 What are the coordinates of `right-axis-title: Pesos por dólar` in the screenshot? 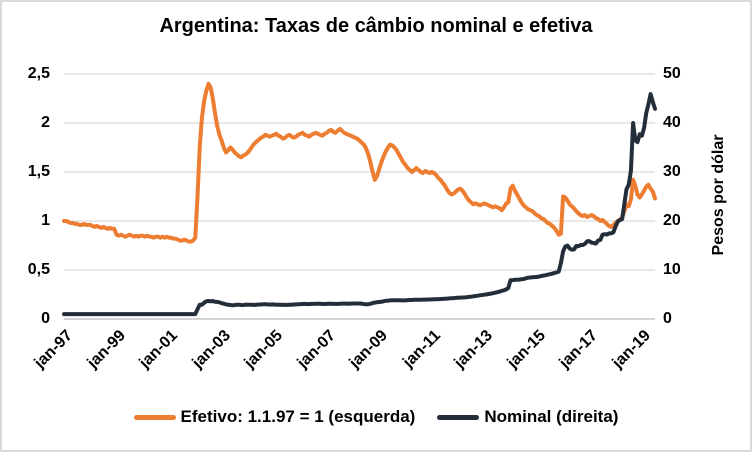 It's located at (718, 195).